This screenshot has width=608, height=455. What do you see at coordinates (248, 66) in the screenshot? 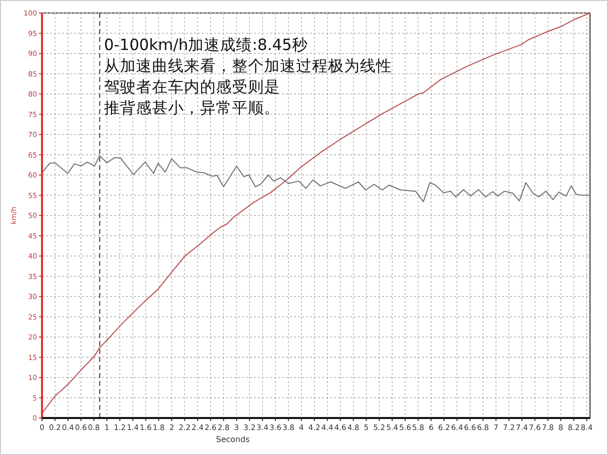
I see `annotation: 从加速曲线来看，整个加速过程极为线性` at bounding box center [248, 66].